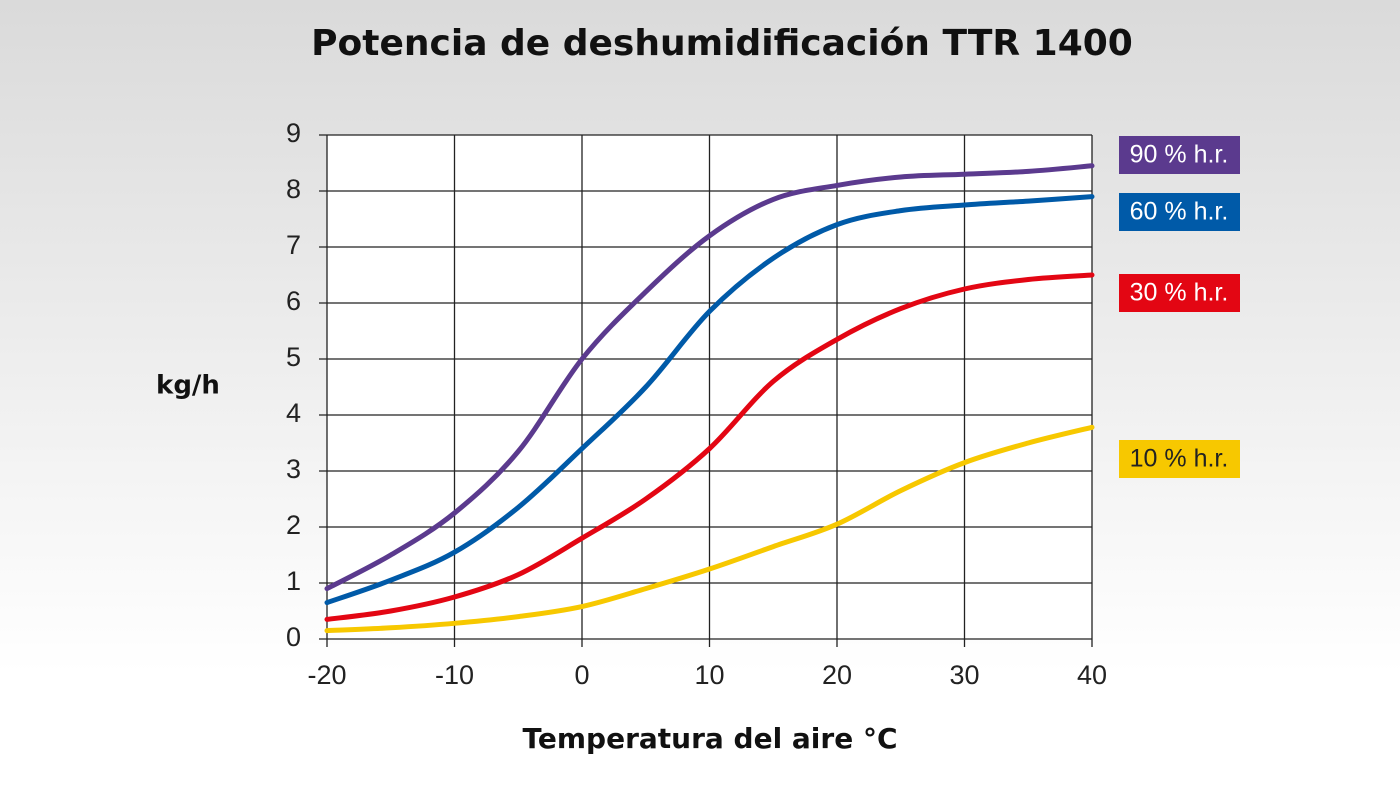 This screenshot has width=1400, height=796. I want to click on y-tick-label: 2, so click(293, 525).